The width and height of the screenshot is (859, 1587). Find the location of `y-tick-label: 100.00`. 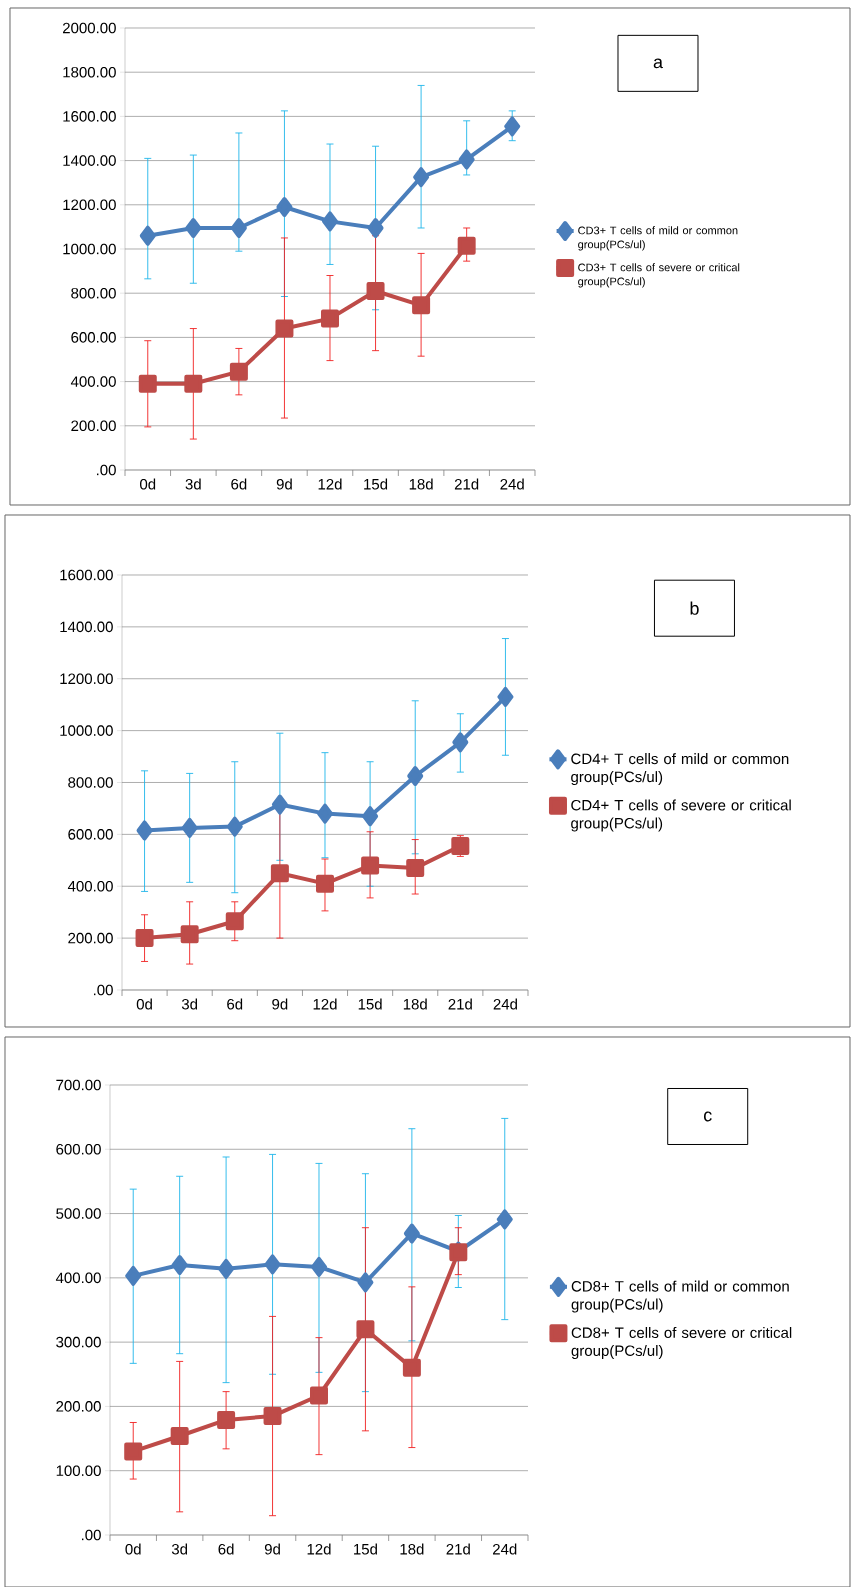

y-tick-label: 100.00 is located at coordinates (78, 1471).